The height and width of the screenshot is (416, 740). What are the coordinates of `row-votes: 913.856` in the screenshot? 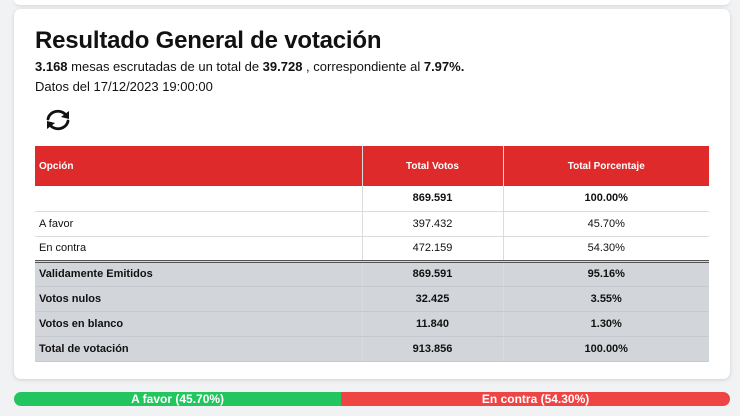 It's located at (432, 349).